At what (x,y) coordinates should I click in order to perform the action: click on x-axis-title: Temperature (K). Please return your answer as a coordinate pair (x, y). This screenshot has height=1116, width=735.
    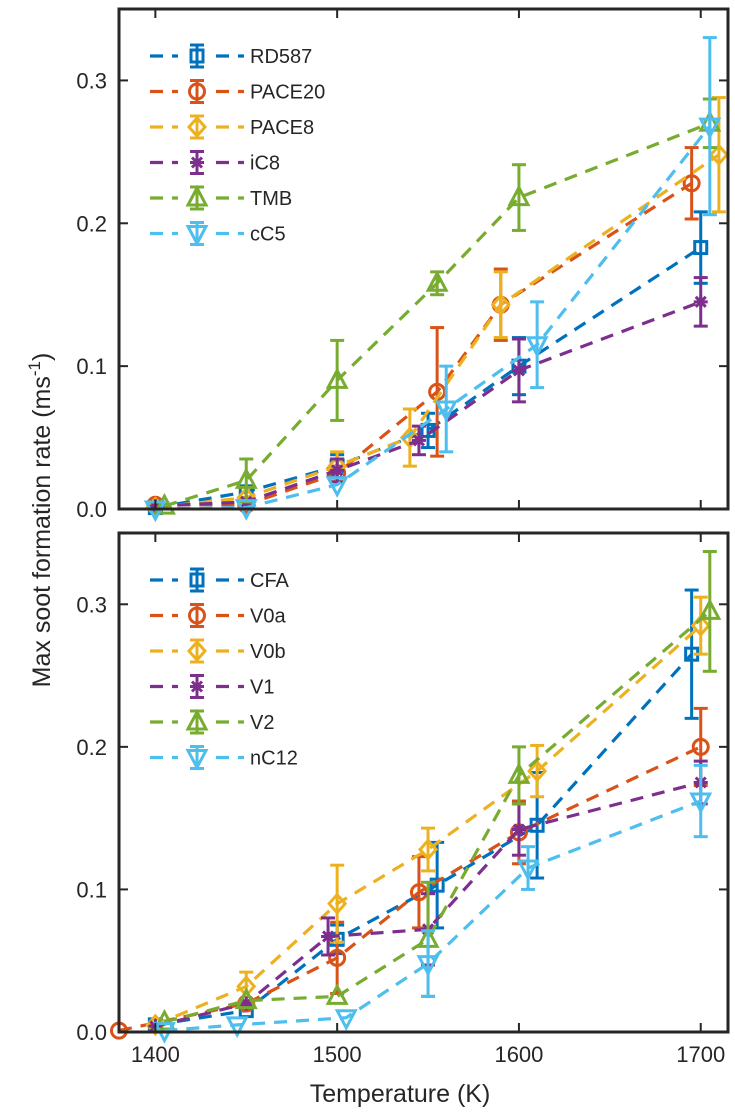
    Looking at the image, I should click on (400, 1094).